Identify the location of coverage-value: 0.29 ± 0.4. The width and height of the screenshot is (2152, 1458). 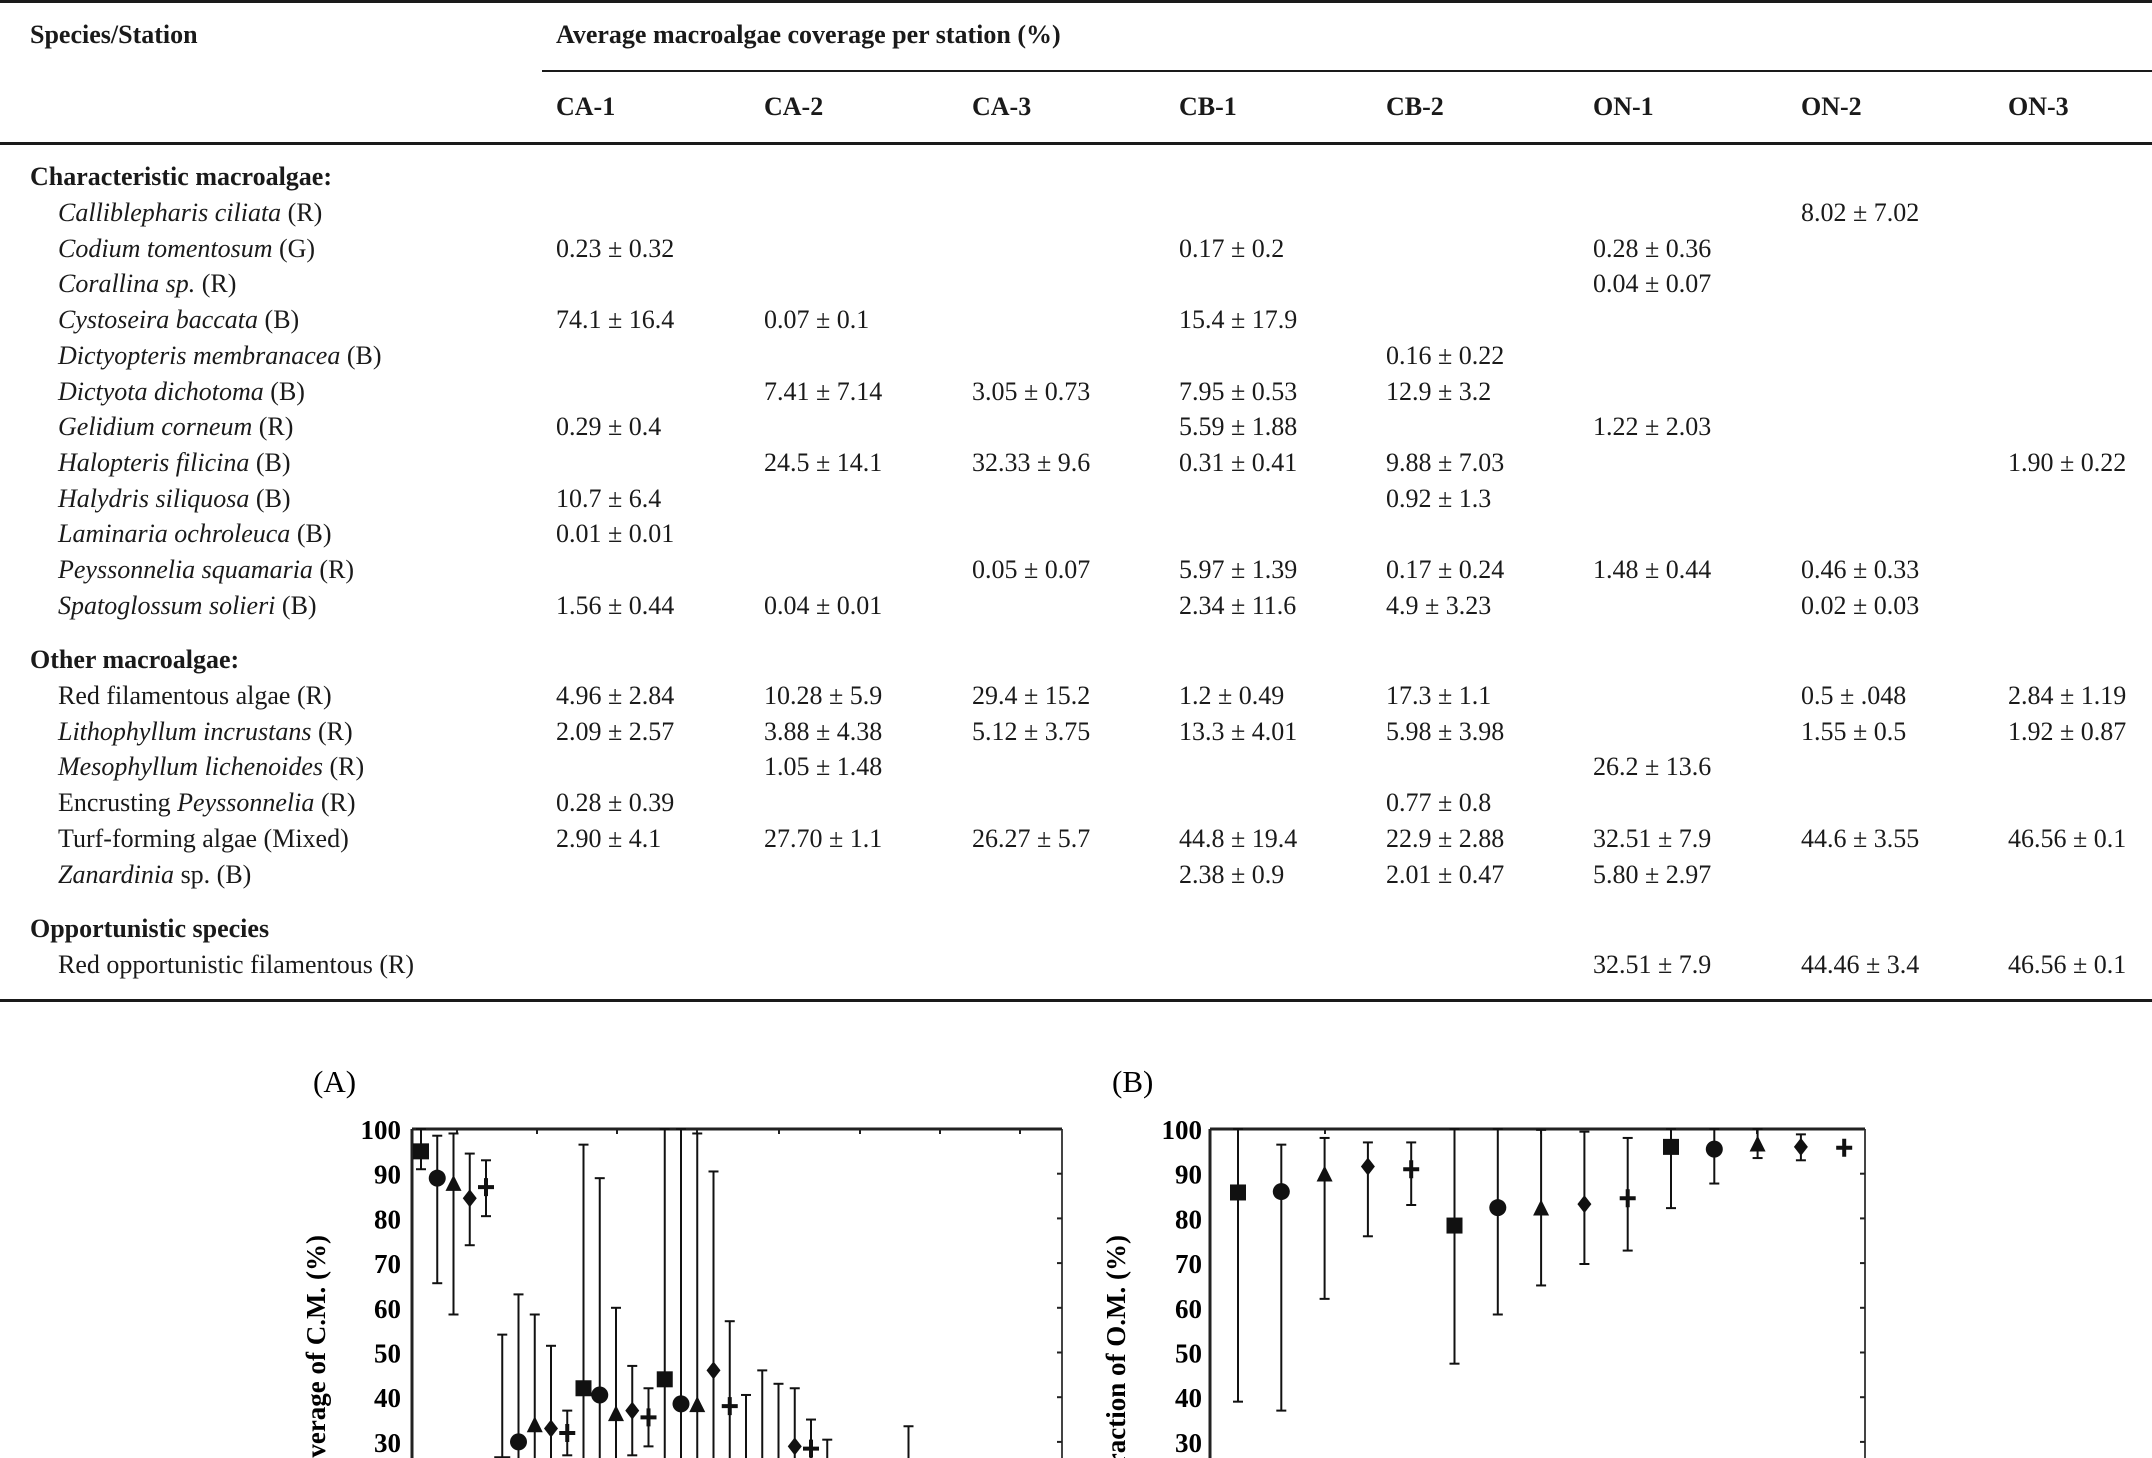
(609, 427).